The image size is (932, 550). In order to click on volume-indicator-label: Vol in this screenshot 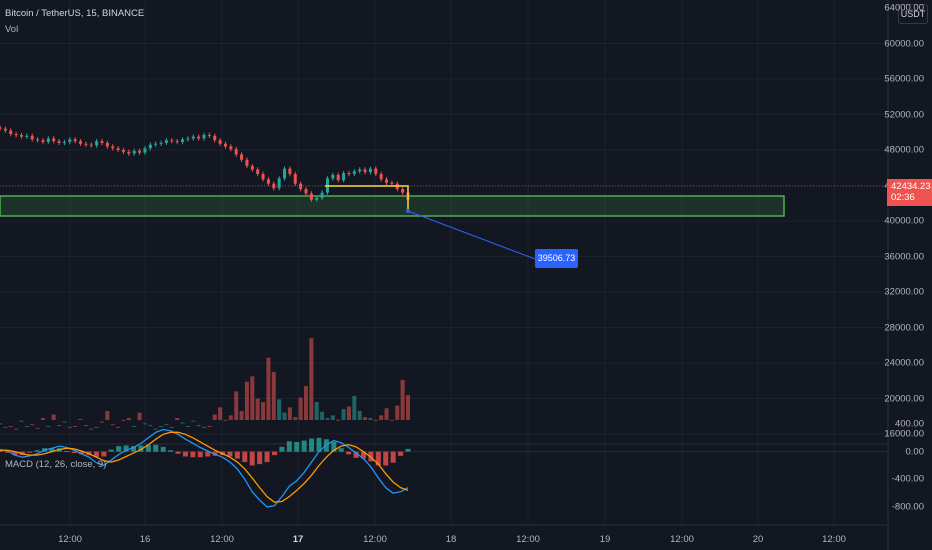, I will do `click(12, 29)`.